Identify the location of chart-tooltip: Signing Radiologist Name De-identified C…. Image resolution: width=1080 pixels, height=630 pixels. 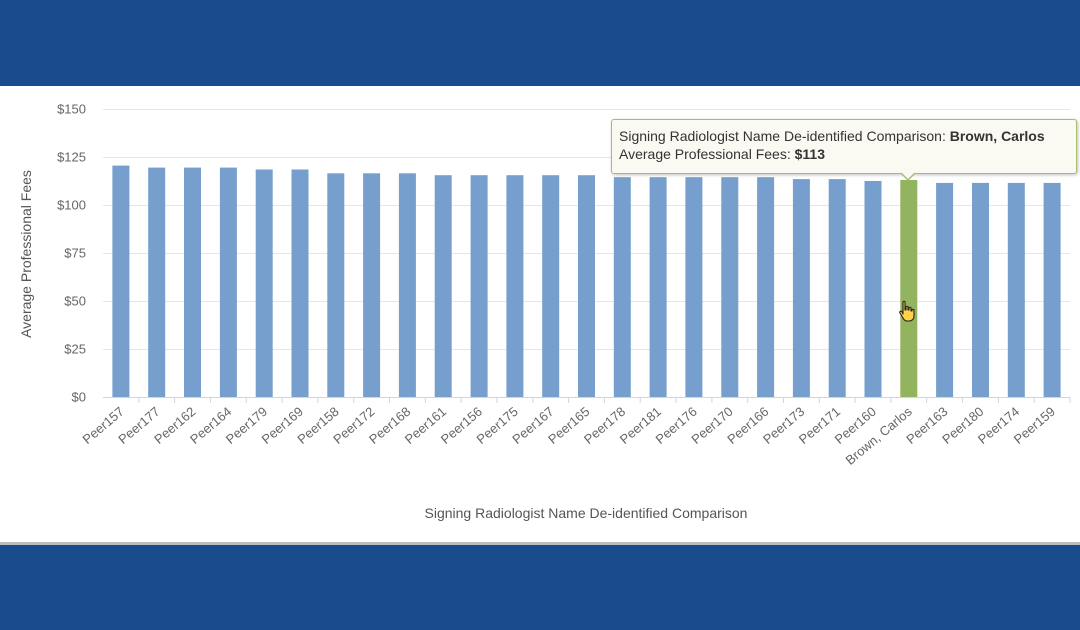
(844, 146).